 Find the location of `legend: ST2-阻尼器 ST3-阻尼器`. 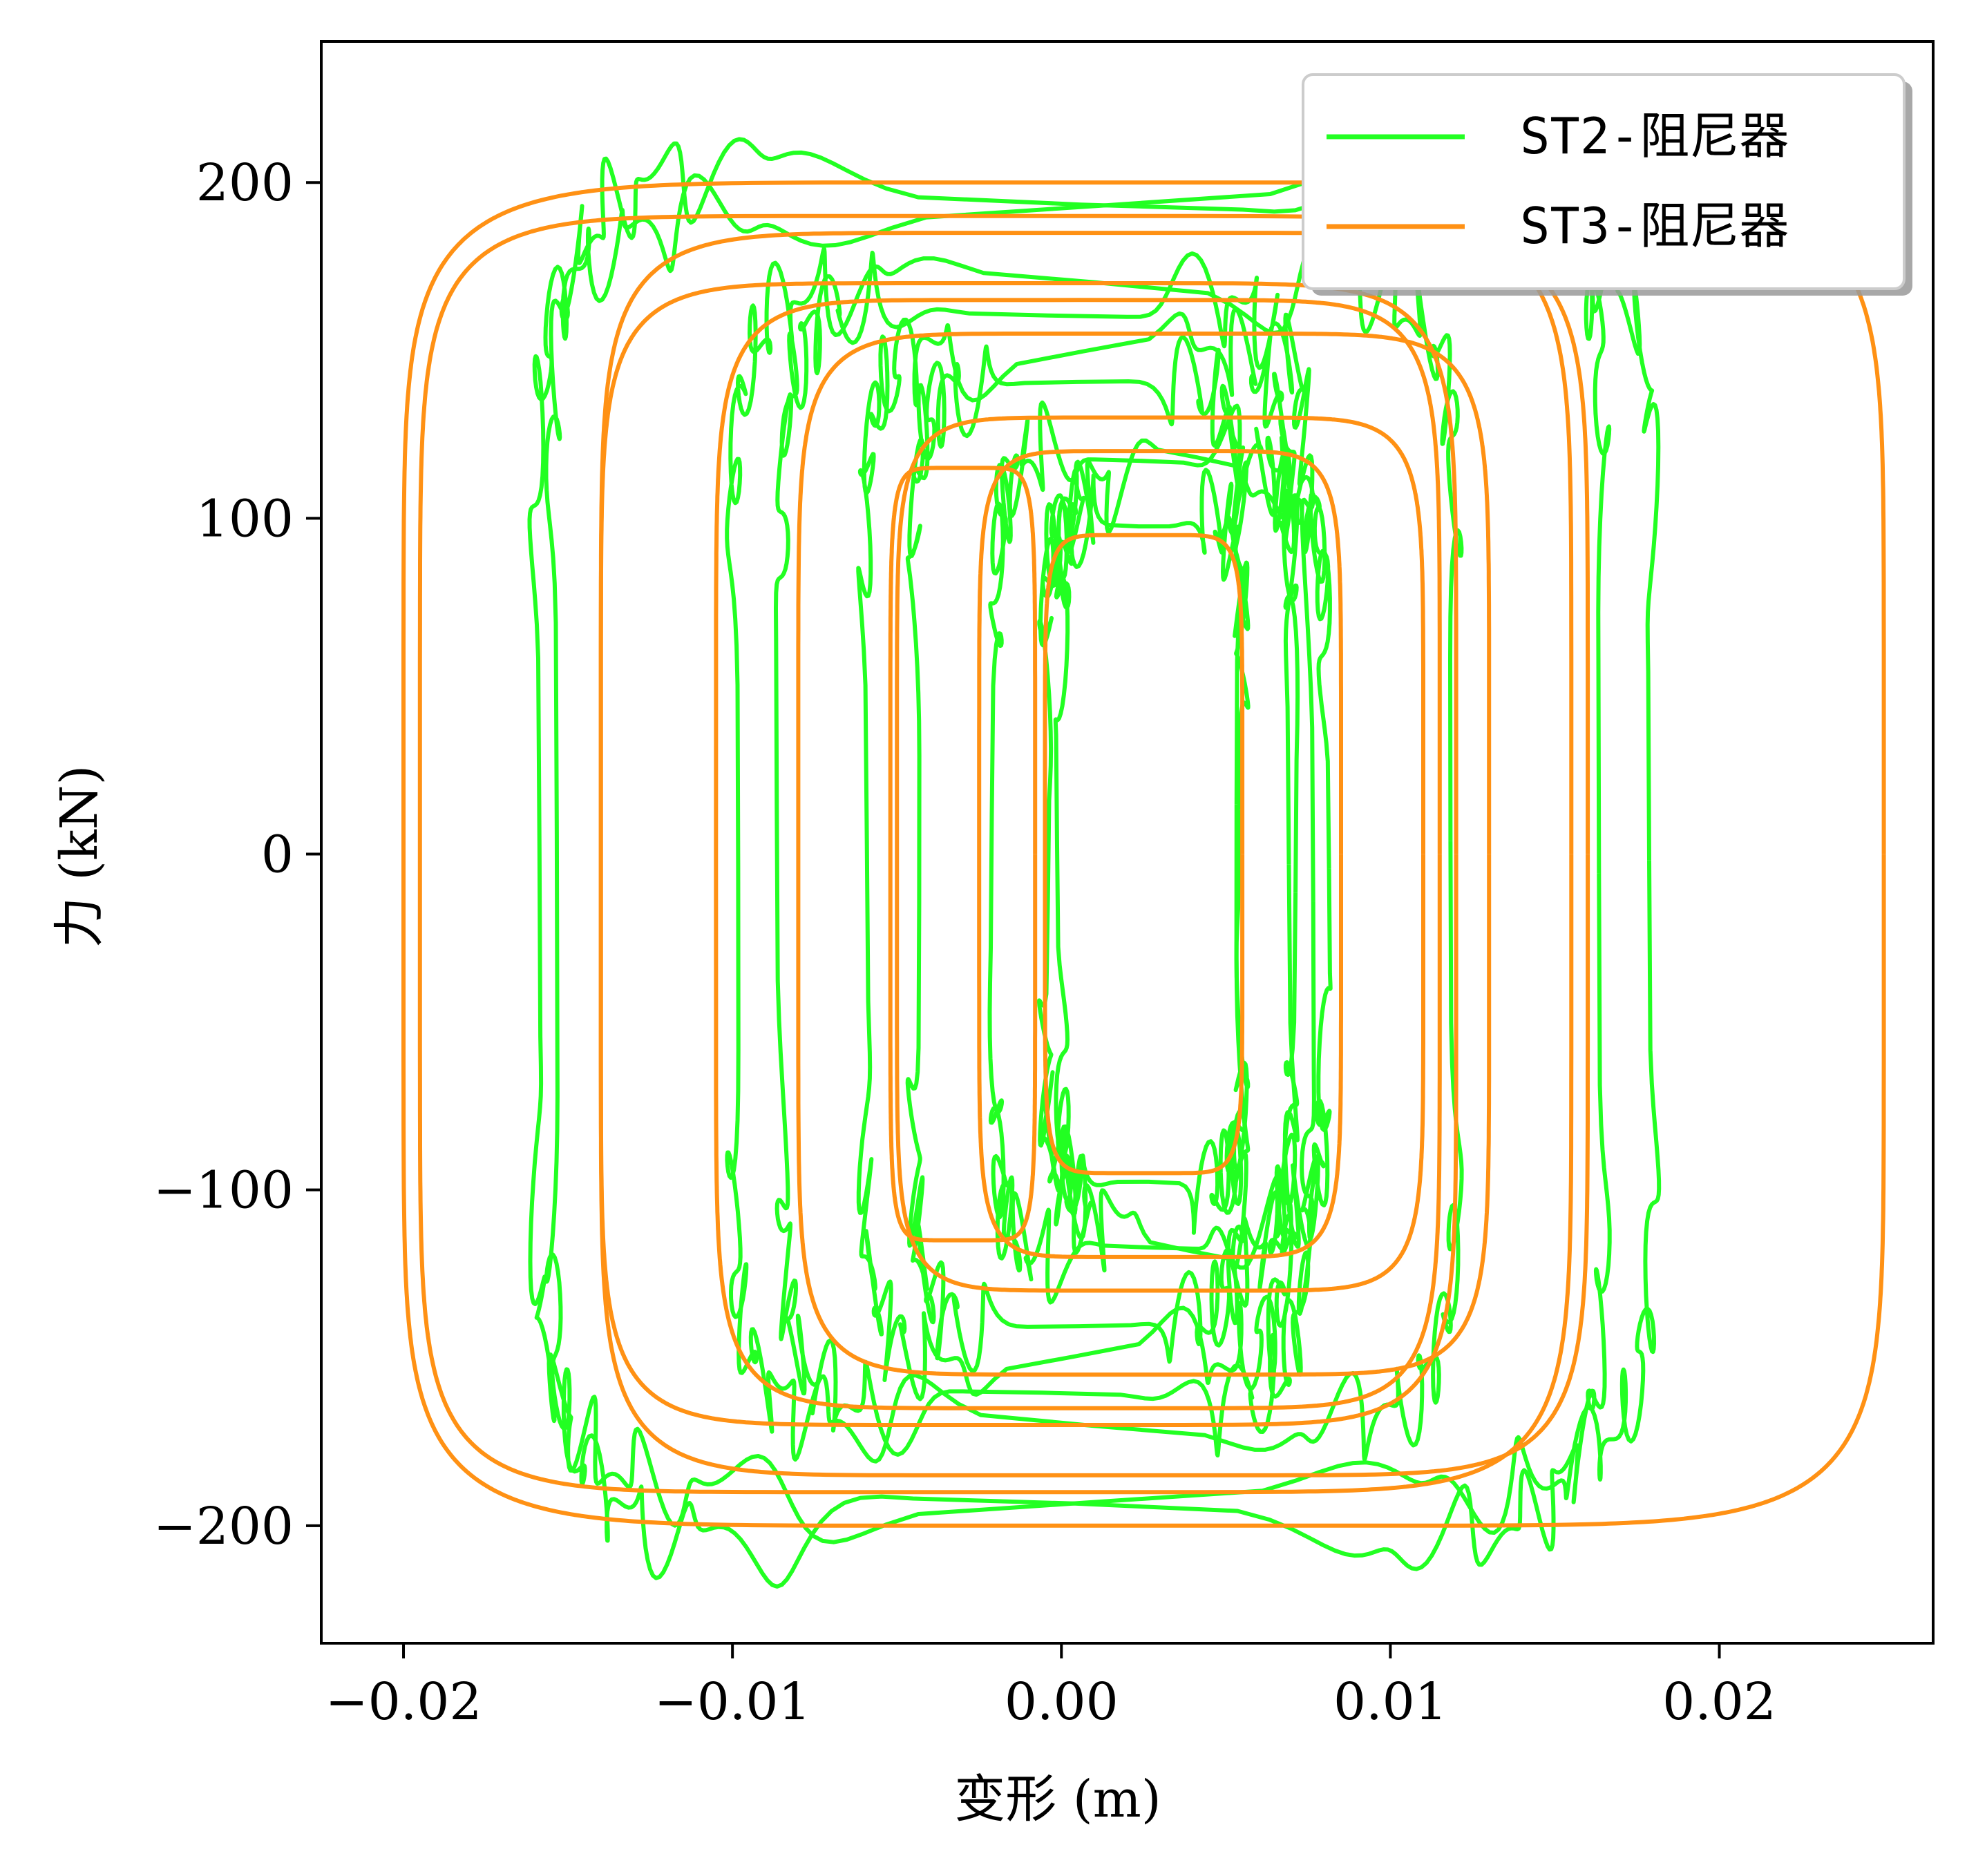

legend: ST2-阻尼器 ST3-阻尼器 is located at coordinates (1607, 184).